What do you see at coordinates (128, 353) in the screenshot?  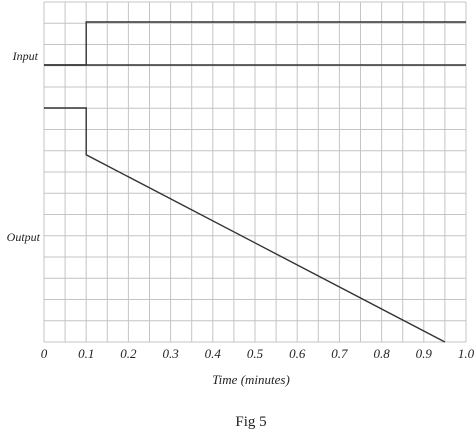 I see `x-tick-label: 0.2` at bounding box center [128, 353].